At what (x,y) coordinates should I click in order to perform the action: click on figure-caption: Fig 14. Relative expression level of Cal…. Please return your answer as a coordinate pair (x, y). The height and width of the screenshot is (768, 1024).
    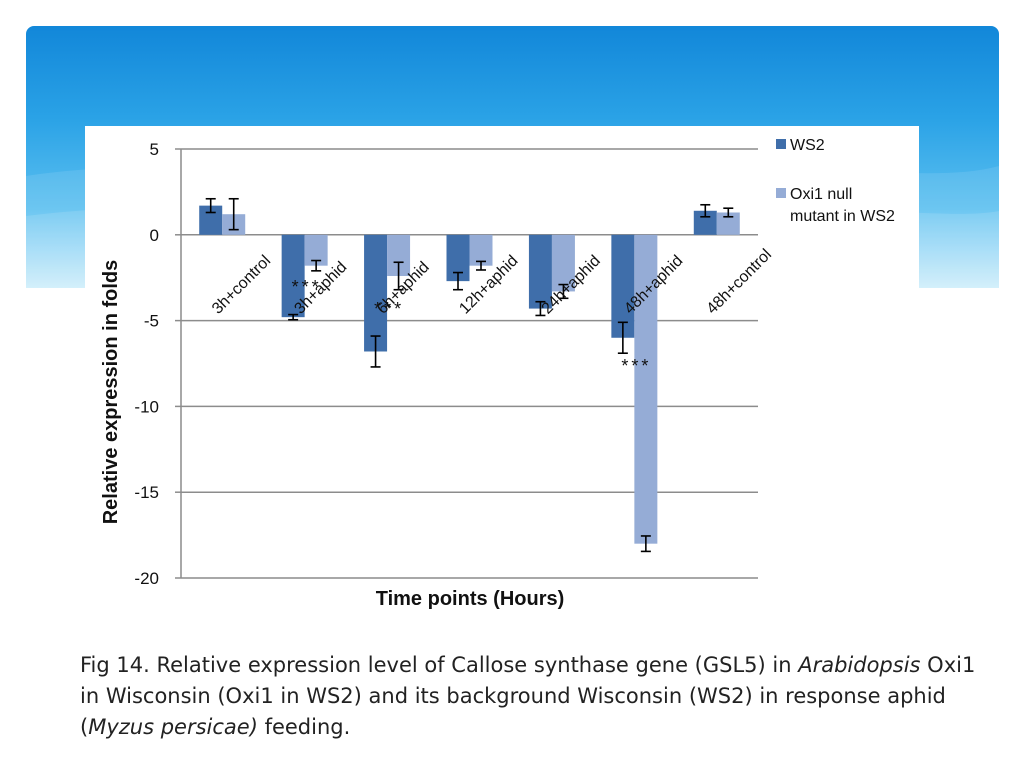
    Looking at the image, I should click on (530, 696).